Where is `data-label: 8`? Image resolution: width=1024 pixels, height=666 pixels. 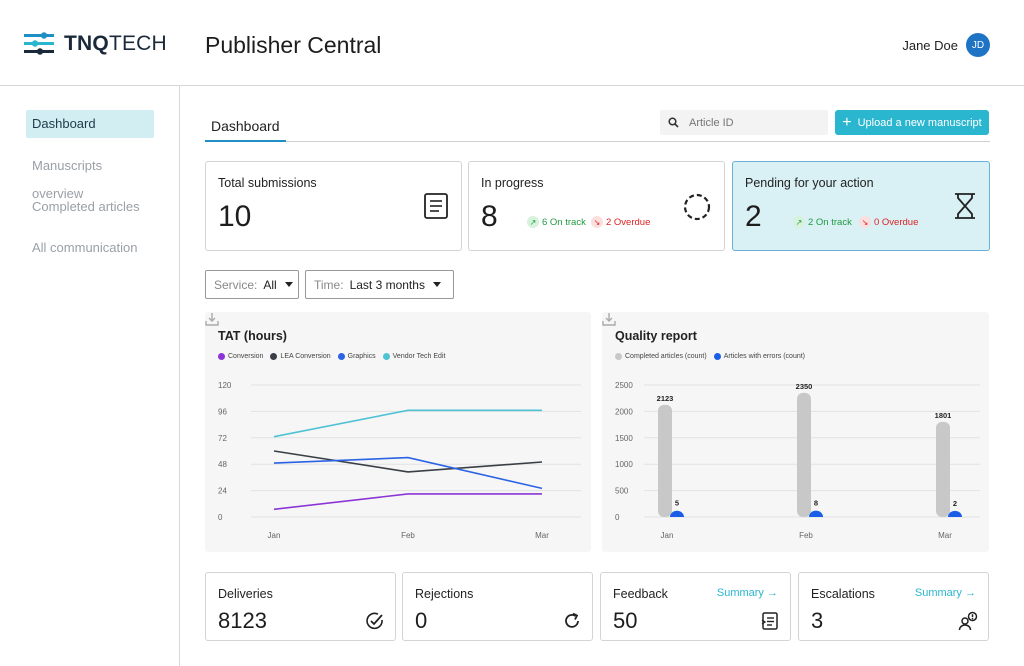 data-label: 8 is located at coordinates (816, 503).